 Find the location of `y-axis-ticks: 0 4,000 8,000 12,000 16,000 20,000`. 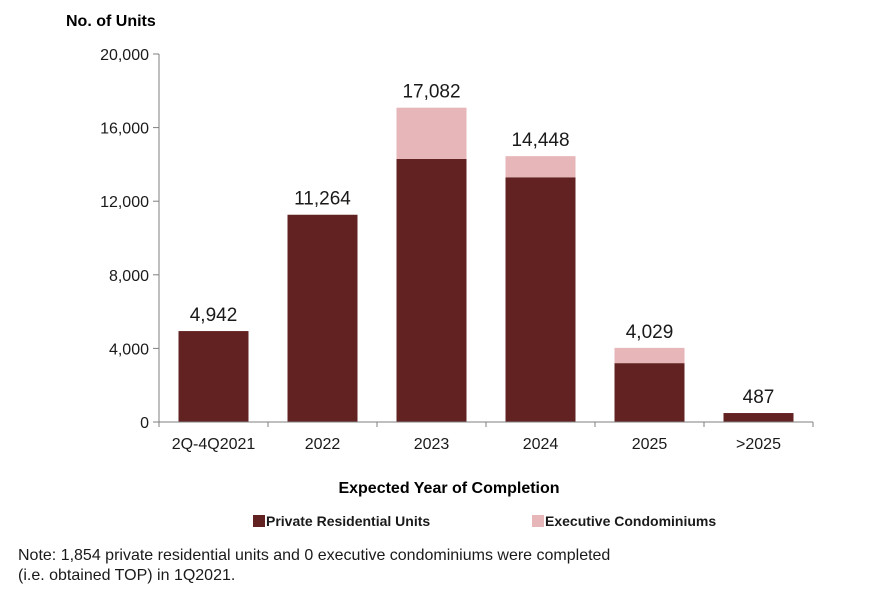

y-axis-ticks: 0 4,000 8,000 12,000 16,000 20,000 is located at coordinates (129, 239).